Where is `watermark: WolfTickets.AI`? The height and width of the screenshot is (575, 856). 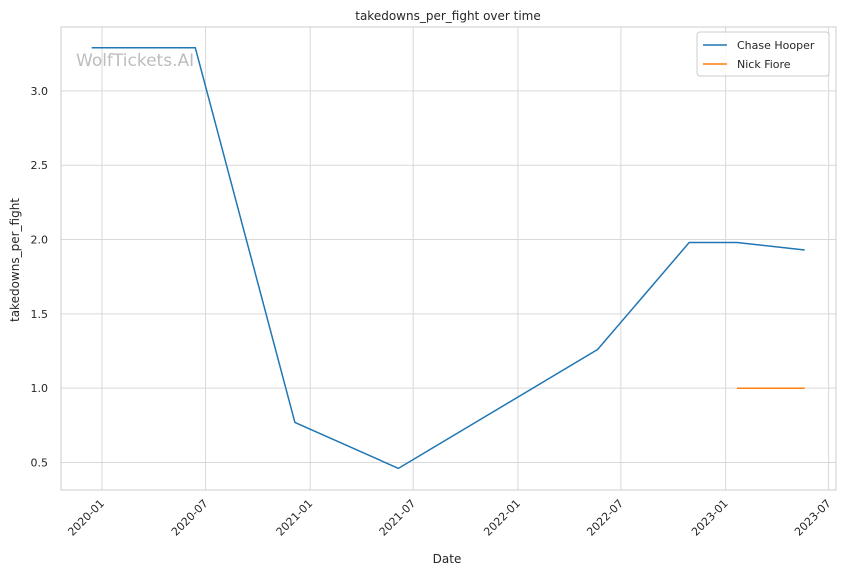 watermark: WolfTickets.AI is located at coordinates (135, 61).